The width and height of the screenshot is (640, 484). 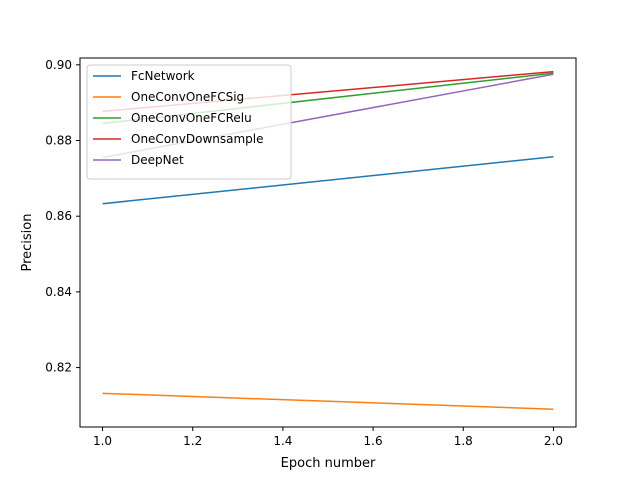 I want to click on legend-label: OneConvOneFCSig, so click(x=187, y=97).